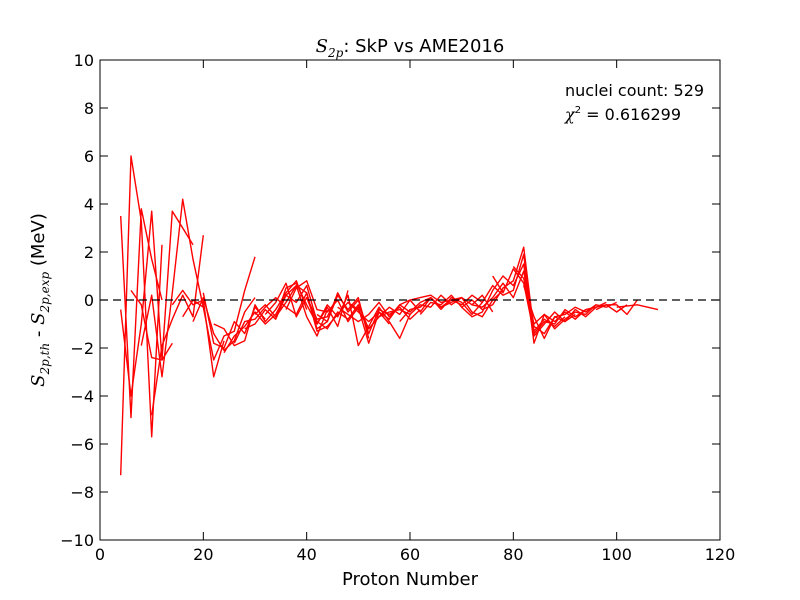 The image size is (800, 600). What do you see at coordinates (77, 540) in the screenshot?
I see `y-tick-label: −10` at bounding box center [77, 540].